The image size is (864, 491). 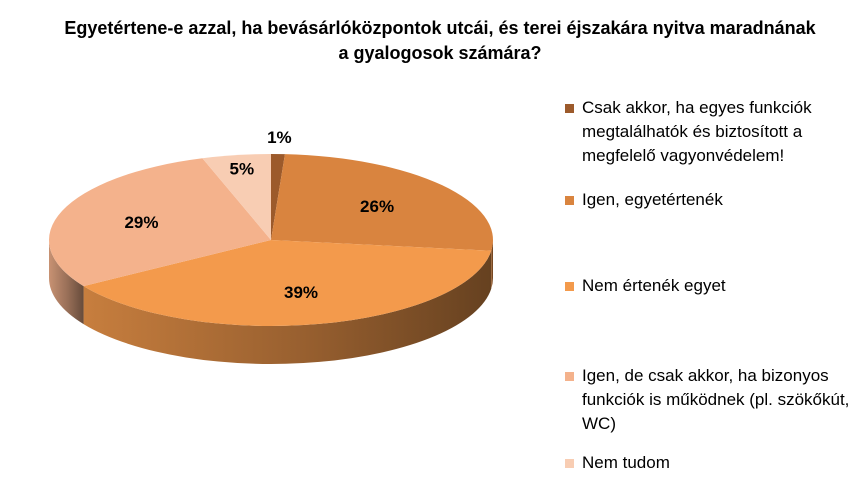 I want to click on legend-item-4: Nem tudom, so click(x=710, y=463).